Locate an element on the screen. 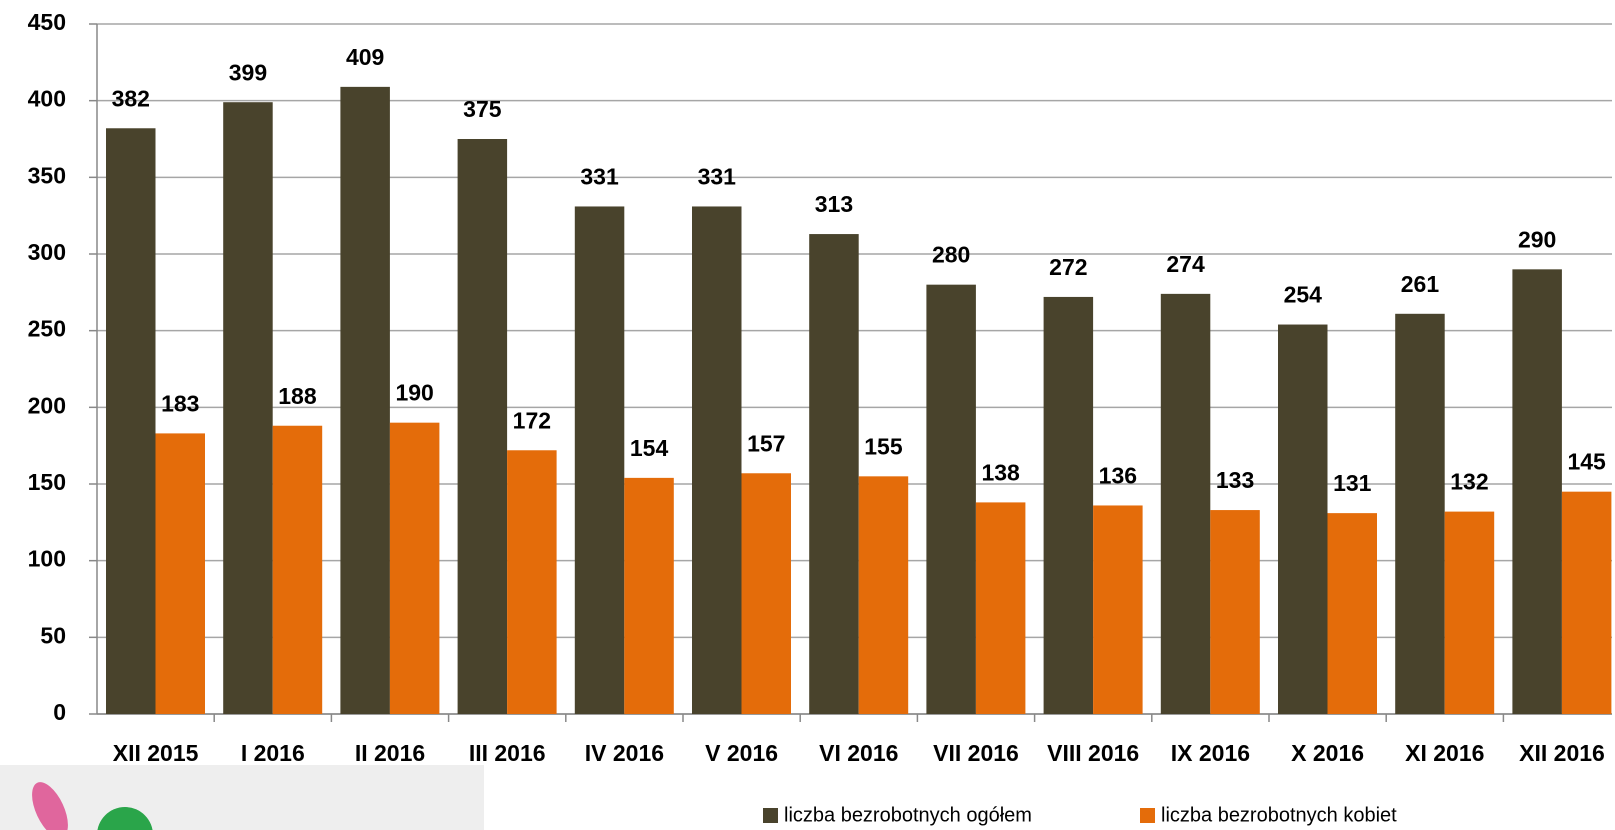 This screenshot has height=830, width=1615. value-label: 188 is located at coordinates (297, 396).